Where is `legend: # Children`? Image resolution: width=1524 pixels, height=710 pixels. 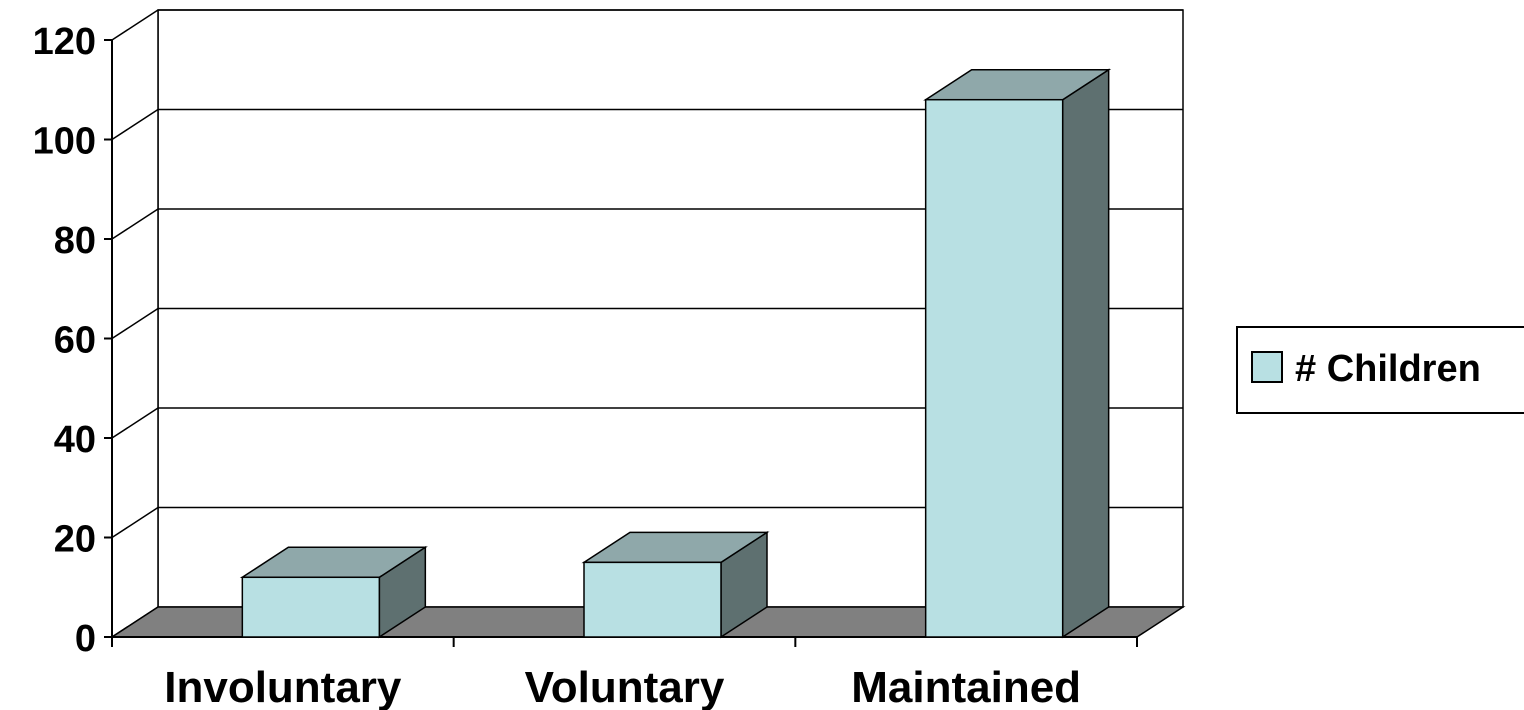 legend: # Children is located at coordinates (1380, 370).